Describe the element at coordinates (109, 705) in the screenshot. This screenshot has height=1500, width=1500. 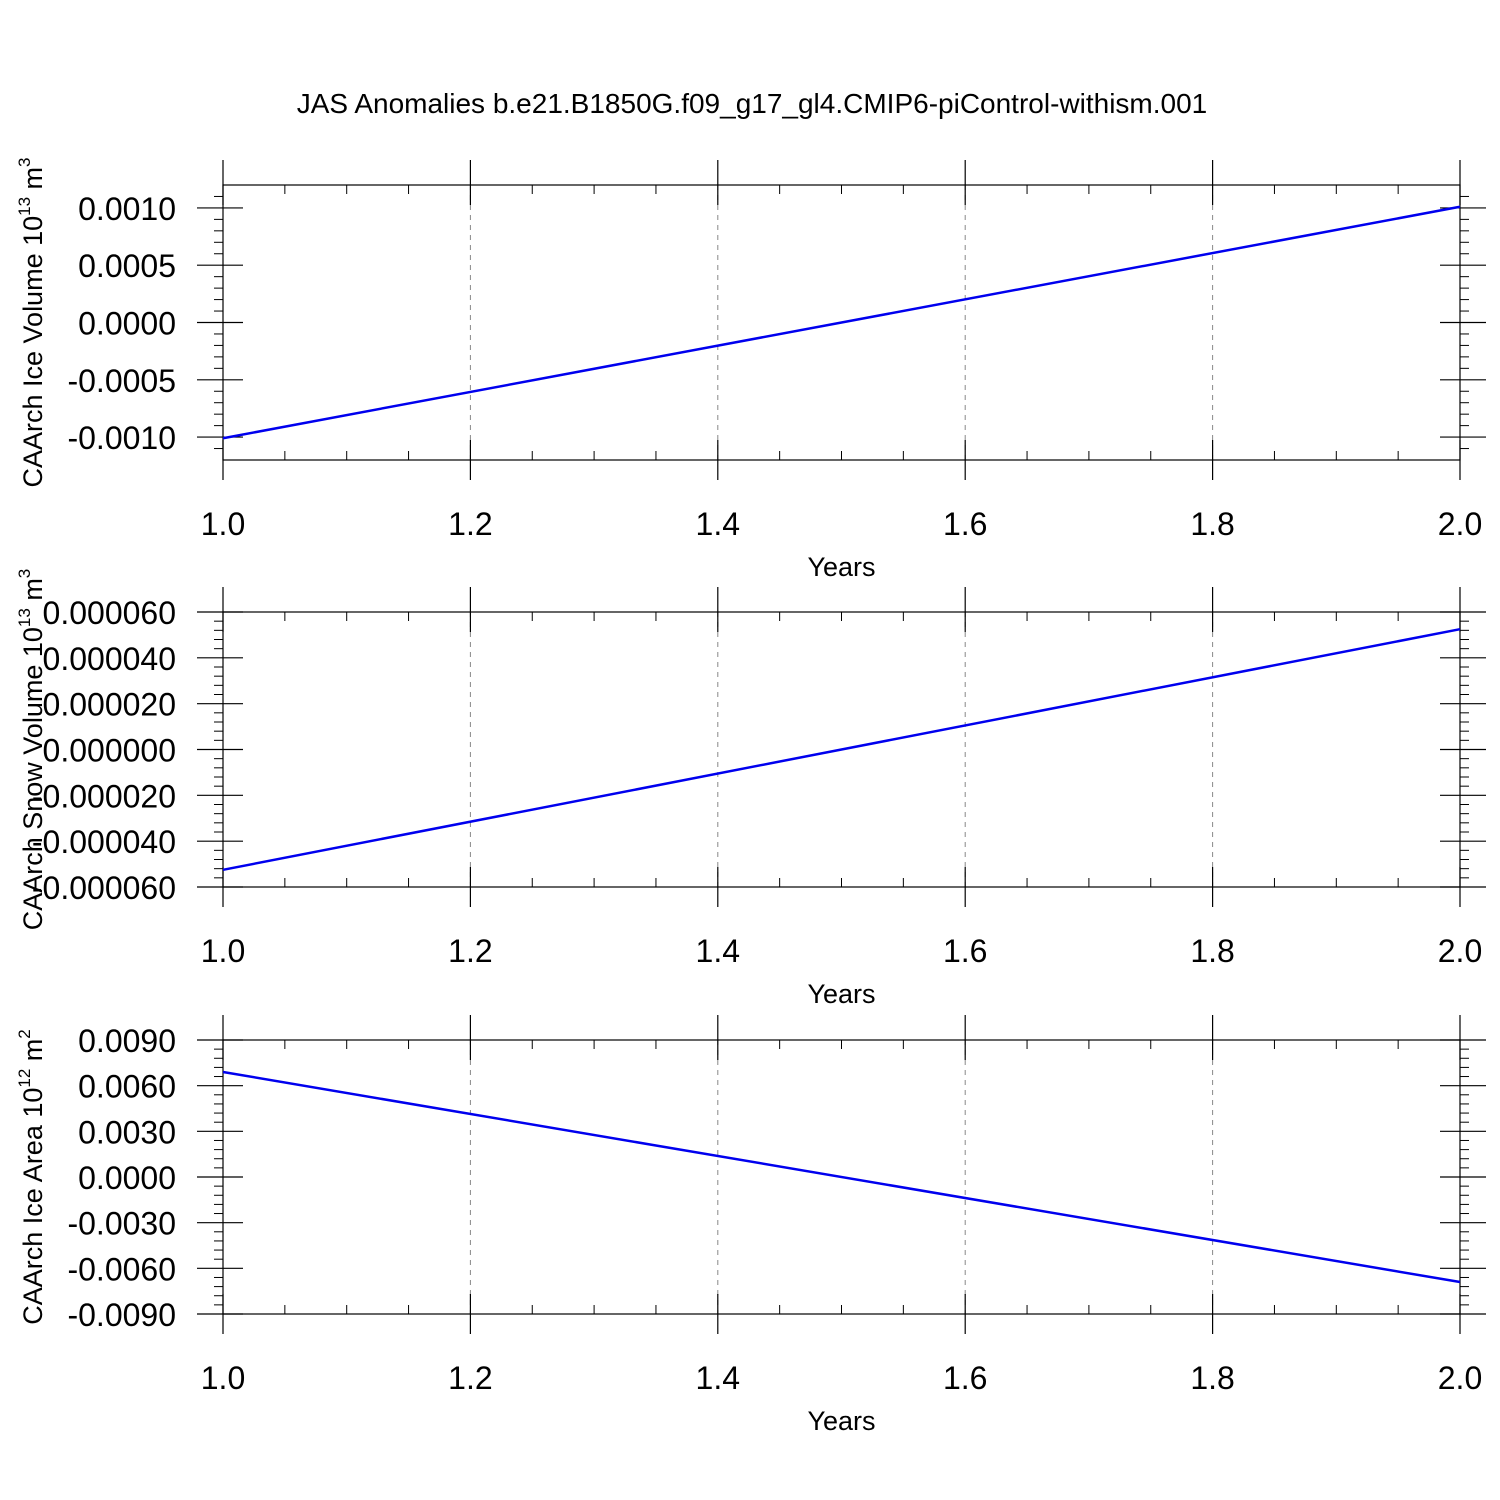
I see `y-tick-label: 0.000020` at that location.